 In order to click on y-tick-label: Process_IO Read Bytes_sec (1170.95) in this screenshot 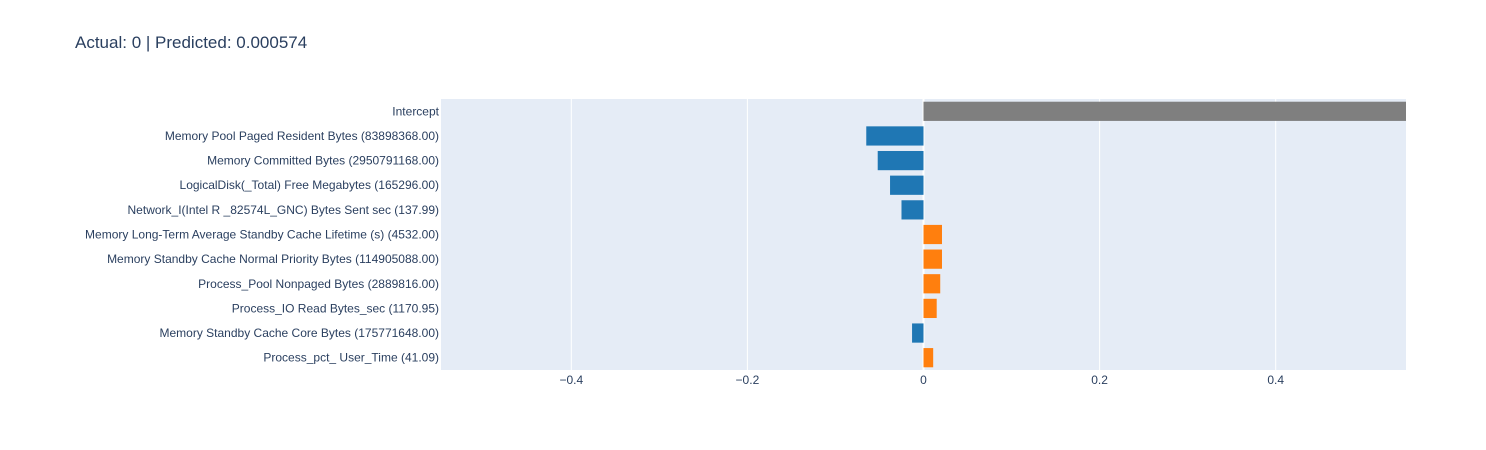, I will do `click(335, 308)`.